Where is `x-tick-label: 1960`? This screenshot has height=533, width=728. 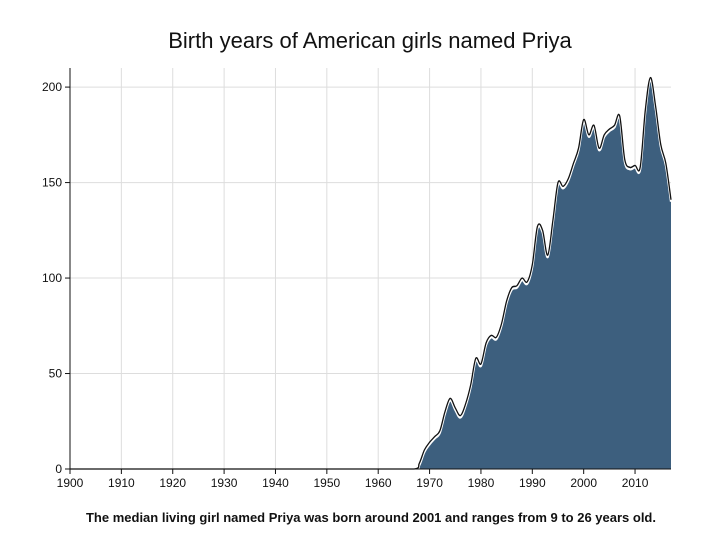
x-tick-label: 1960 is located at coordinates (378, 483).